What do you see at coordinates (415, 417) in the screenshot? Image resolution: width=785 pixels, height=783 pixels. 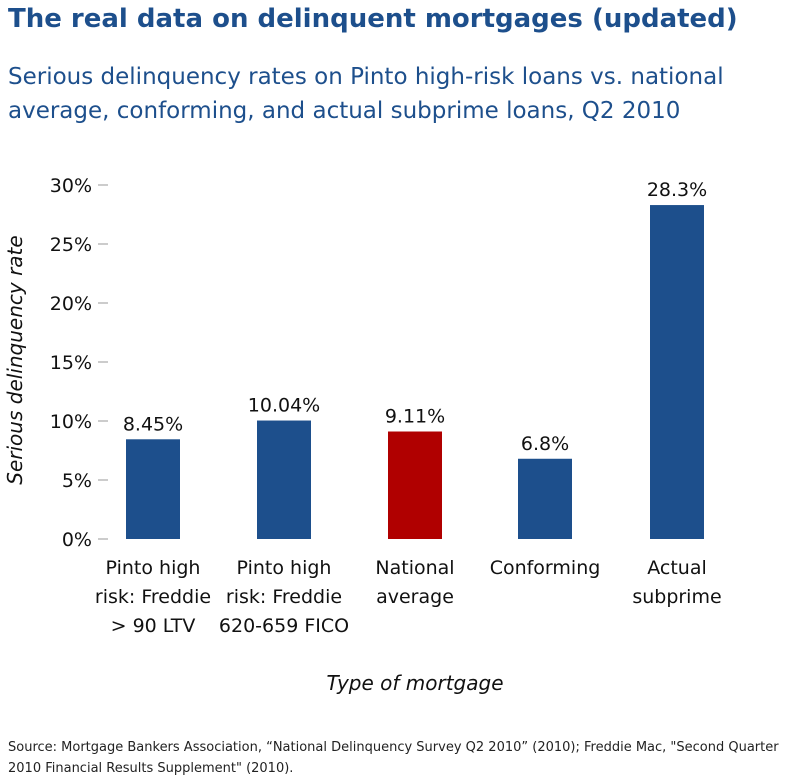 I see `data-label: 9.11%` at bounding box center [415, 417].